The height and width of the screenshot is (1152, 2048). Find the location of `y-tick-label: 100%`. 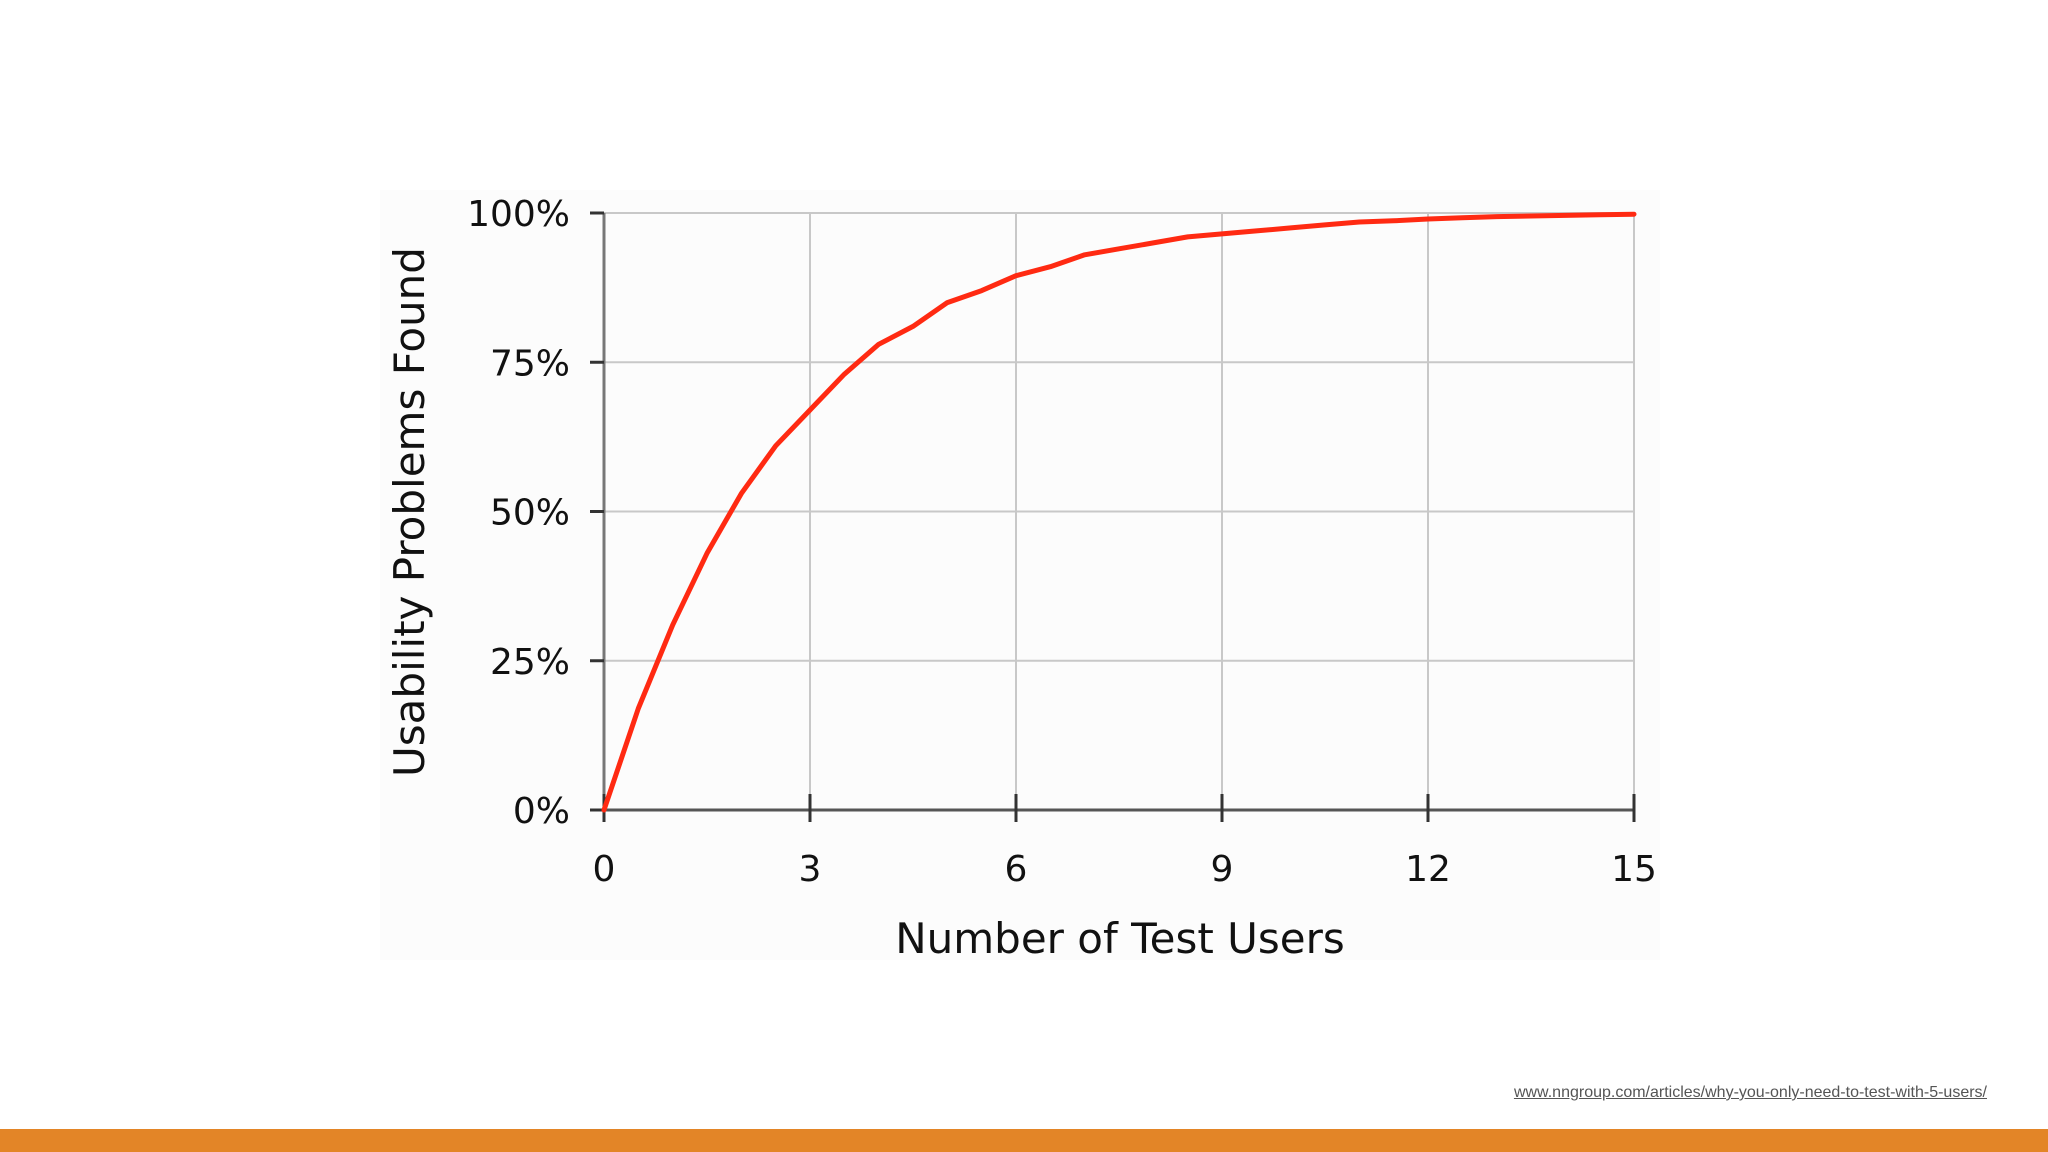

y-tick-label: 100% is located at coordinates (518, 214).